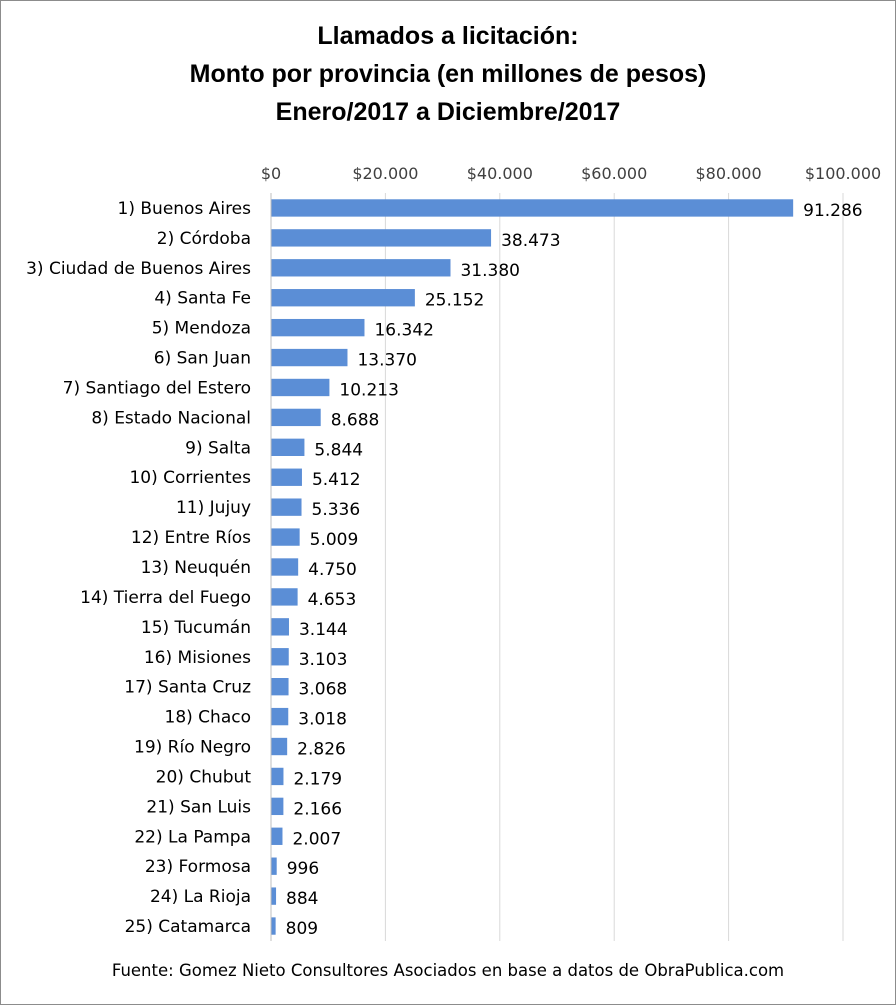 This screenshot has height=1005, width=896. I want to click on data-label: 10.213, so click(368, 390).